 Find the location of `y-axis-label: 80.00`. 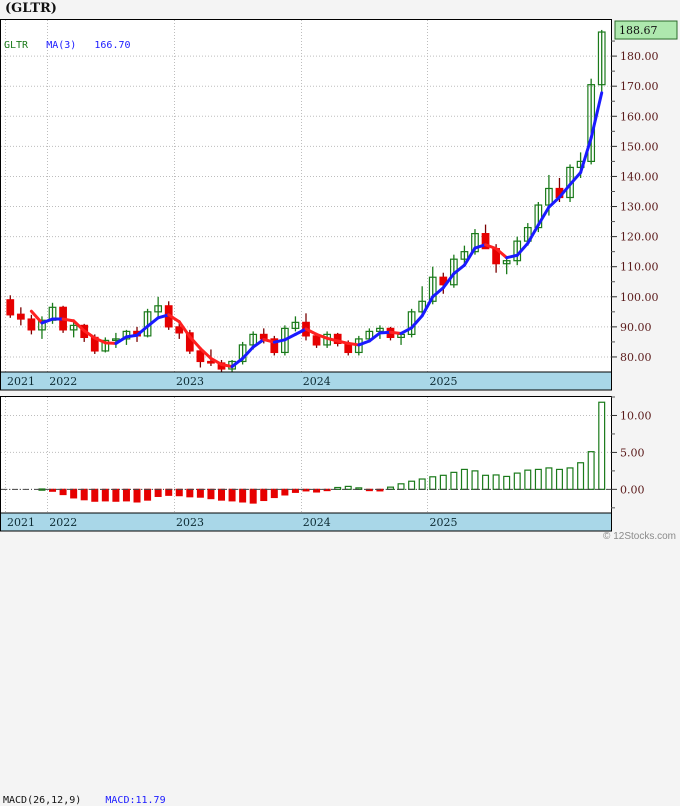

y-axis-label: 80.00 is located at coordinates (636, 357).